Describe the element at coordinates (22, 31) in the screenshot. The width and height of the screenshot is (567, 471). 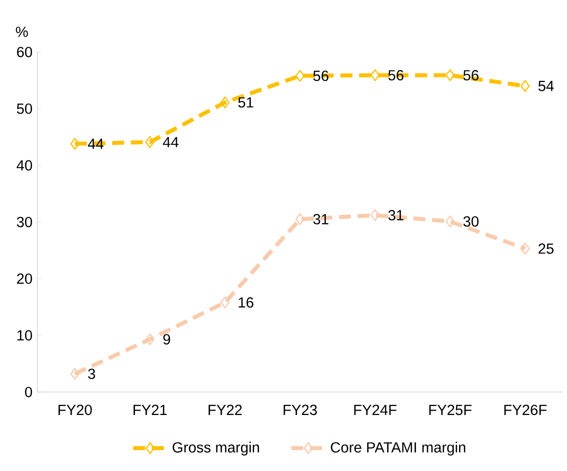
I see `y-axis-title: %` at that location.